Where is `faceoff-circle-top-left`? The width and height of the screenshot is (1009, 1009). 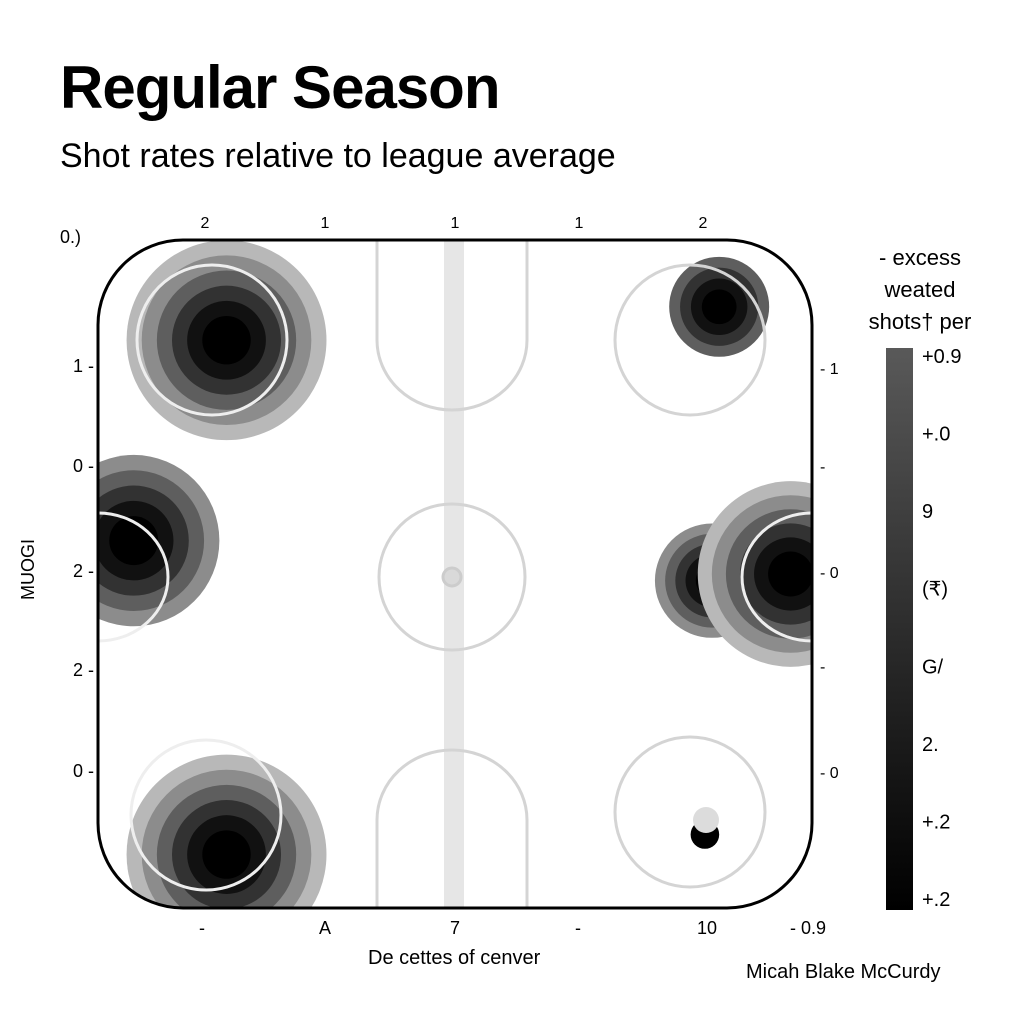
faceoff-circle-top-left is located at coordinates (212, 340).